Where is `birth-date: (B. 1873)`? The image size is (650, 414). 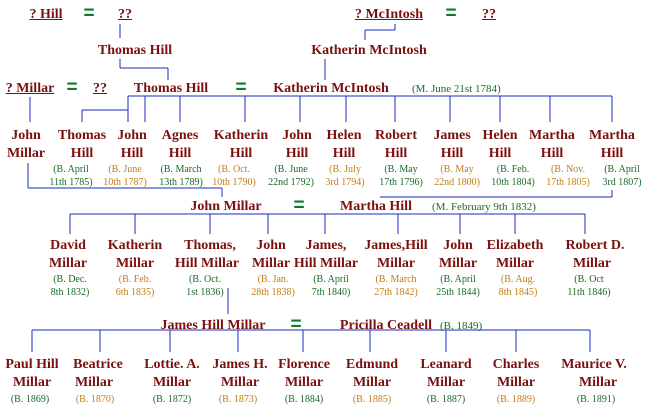
birth-date: (B. 1873) is located at coordinates (238, 399).